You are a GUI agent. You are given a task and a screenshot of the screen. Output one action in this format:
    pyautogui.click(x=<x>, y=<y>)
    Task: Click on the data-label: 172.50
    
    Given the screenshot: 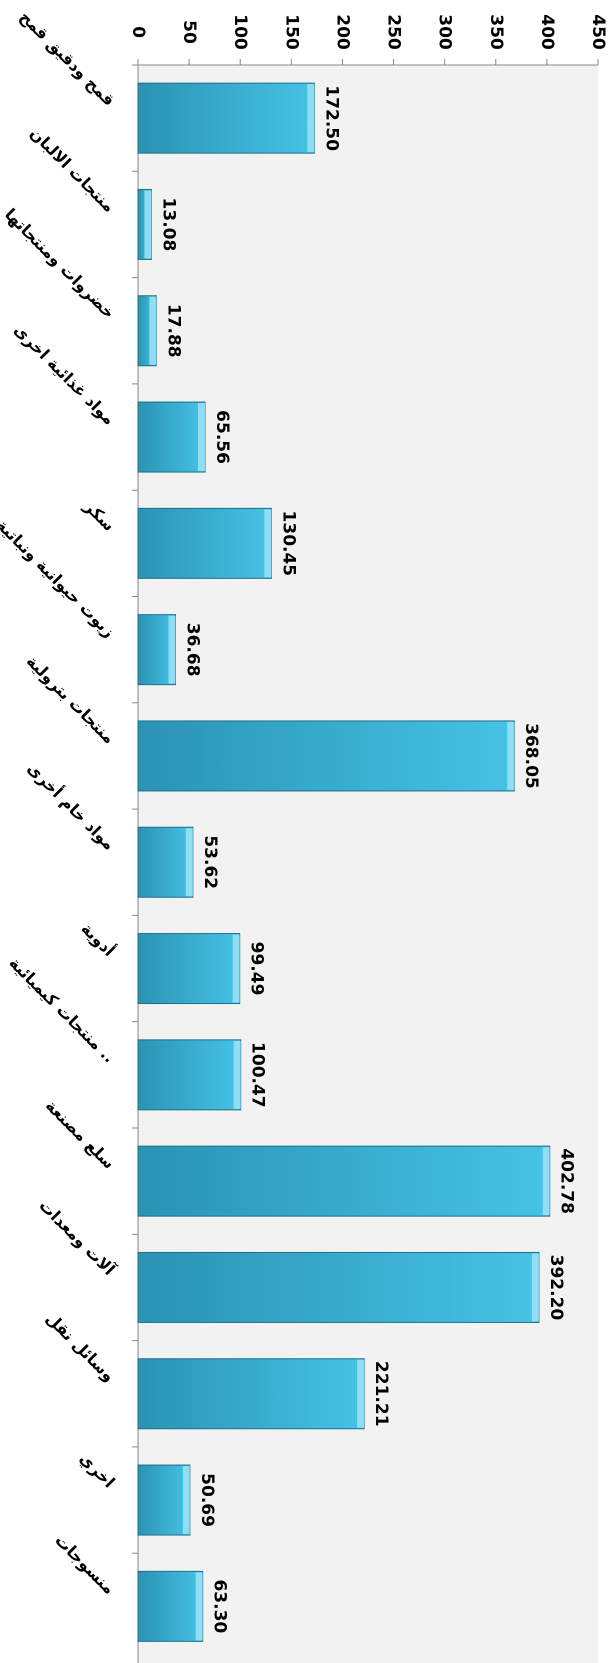 What is the action you would take?
    pyautogui.click(x=331, y=118)
    